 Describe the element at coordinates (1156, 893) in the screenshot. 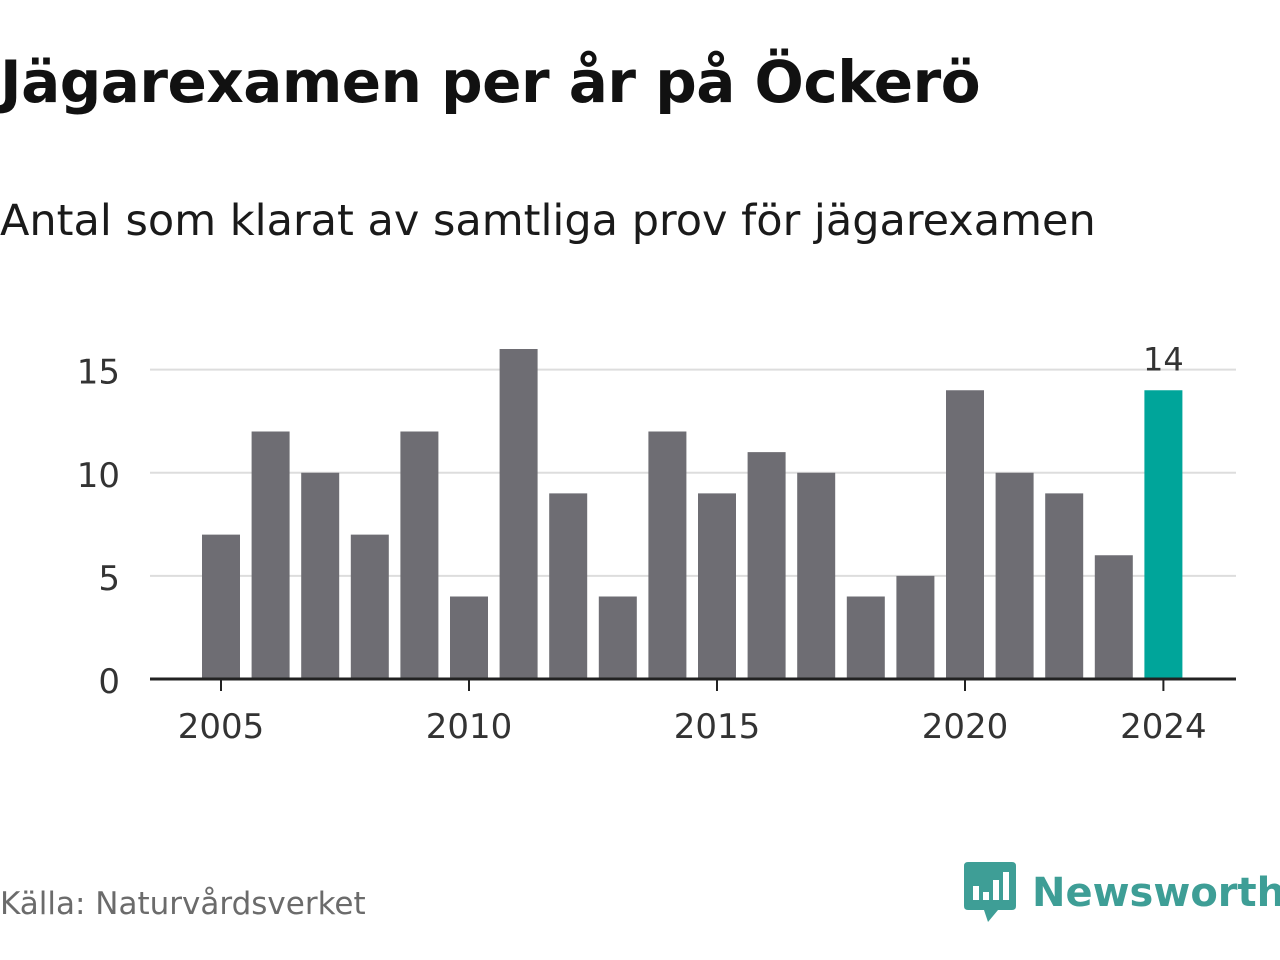

I see `brand-name: Newsworthy` at that location.